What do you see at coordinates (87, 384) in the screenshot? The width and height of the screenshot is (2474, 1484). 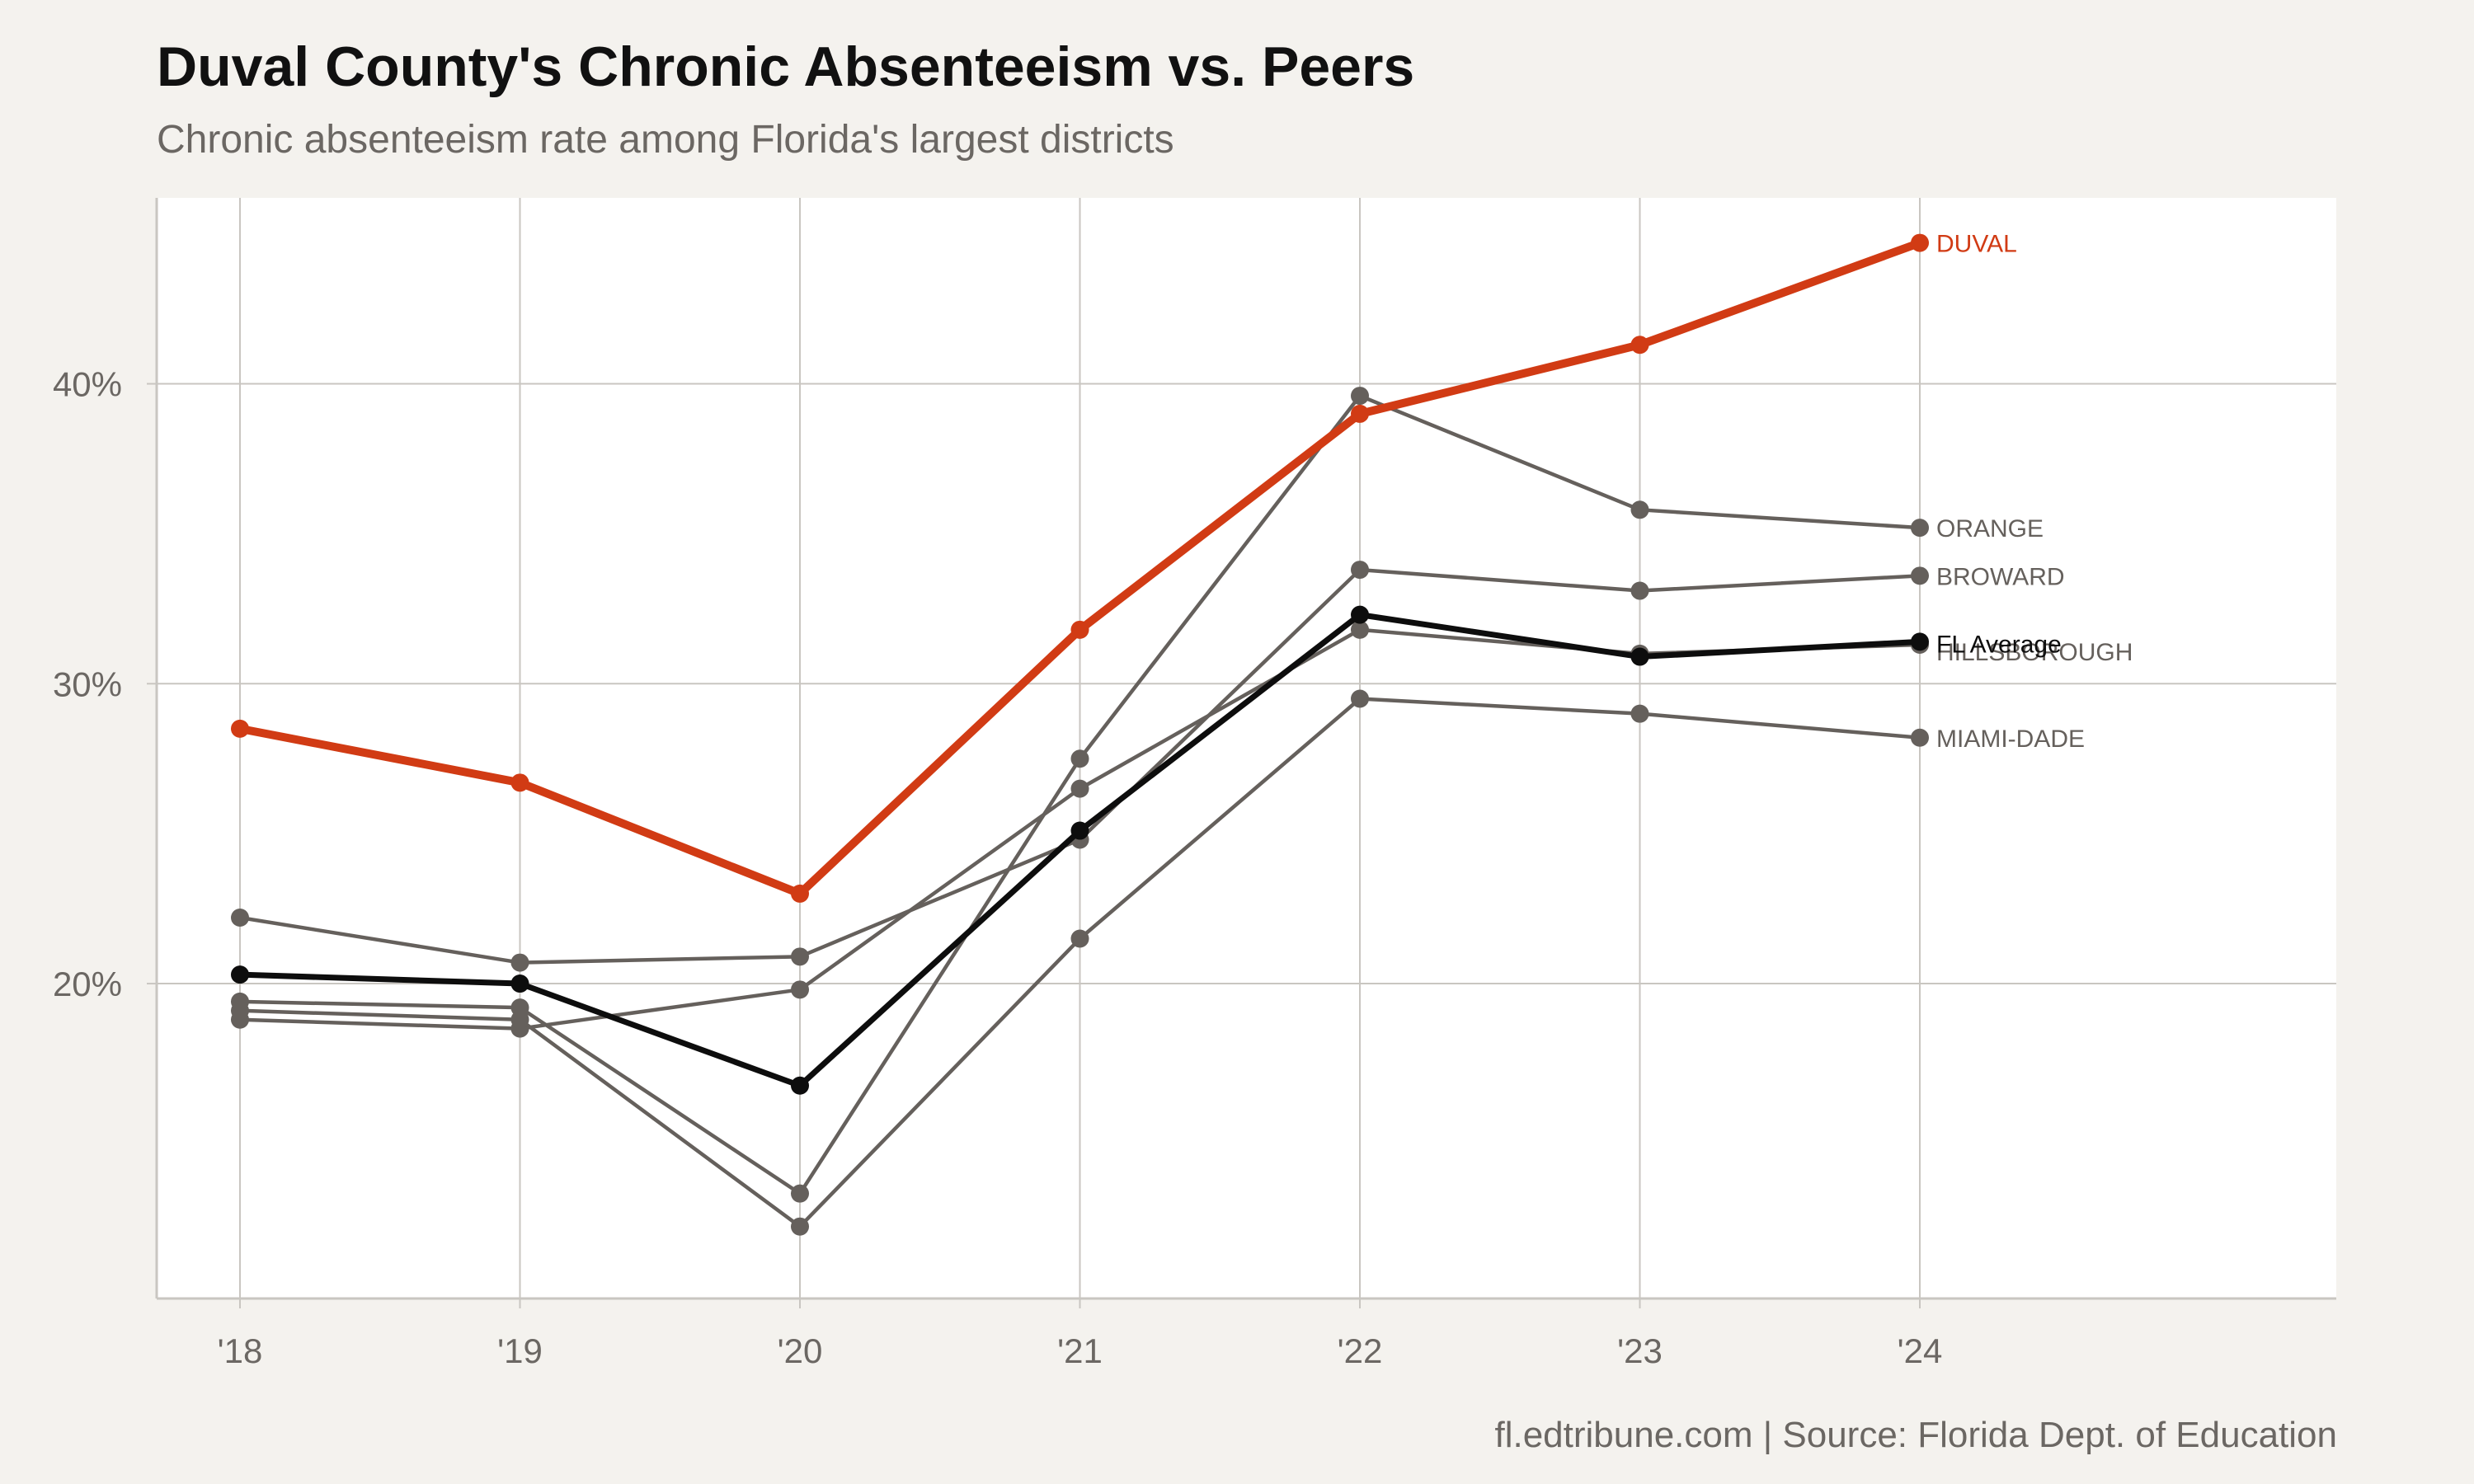 I see `y-tick-label: 40%` at bounding box center [87, 384].